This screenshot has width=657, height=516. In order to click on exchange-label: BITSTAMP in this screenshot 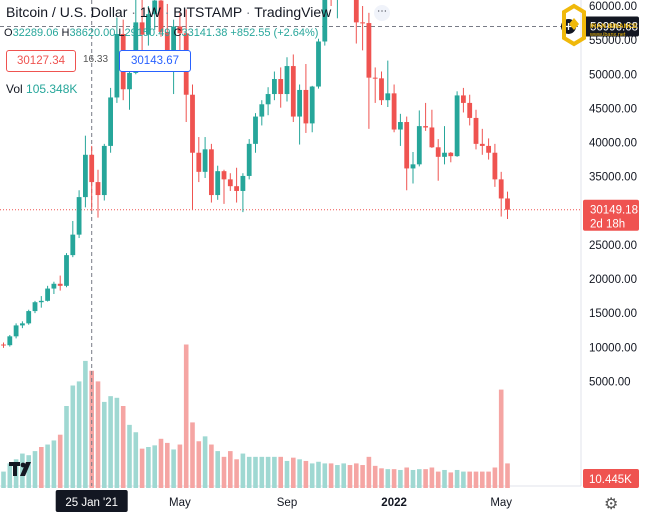, I will do `click(207, 12)`.